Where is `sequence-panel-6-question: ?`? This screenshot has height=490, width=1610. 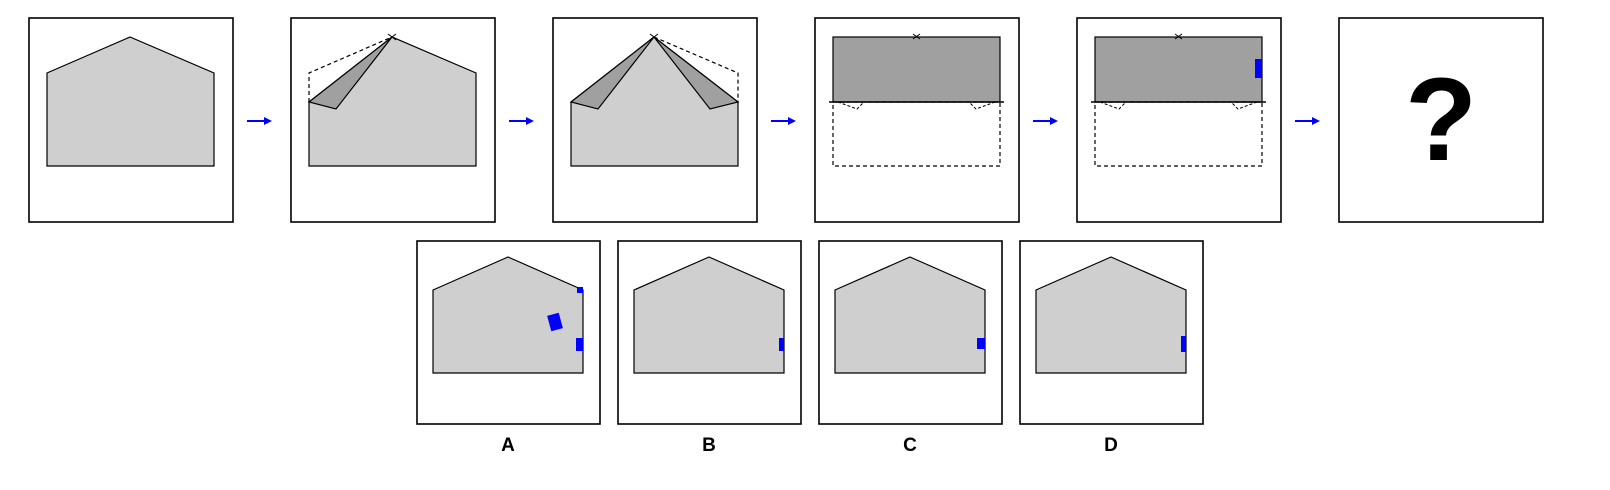 sequence-panel-6-question: ? is located at coordinates (1441, 120).